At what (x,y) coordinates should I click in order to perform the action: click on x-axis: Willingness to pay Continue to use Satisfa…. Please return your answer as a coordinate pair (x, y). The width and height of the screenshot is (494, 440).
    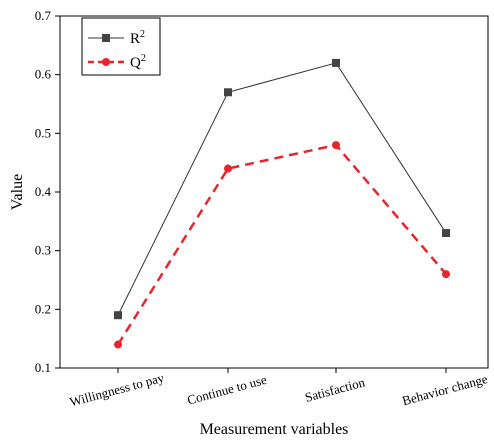
    Looking at the image, I should click on (278, 388).